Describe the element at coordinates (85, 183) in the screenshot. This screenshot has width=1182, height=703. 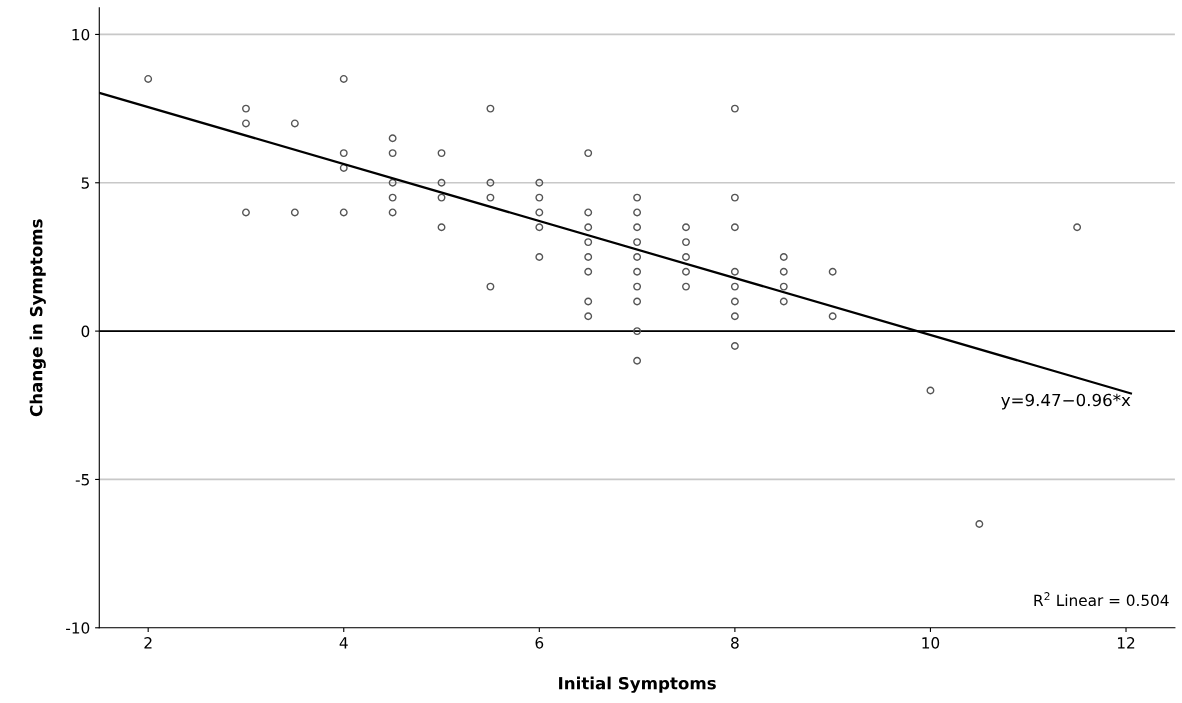
I see `y-tick-label: 5` at that location.